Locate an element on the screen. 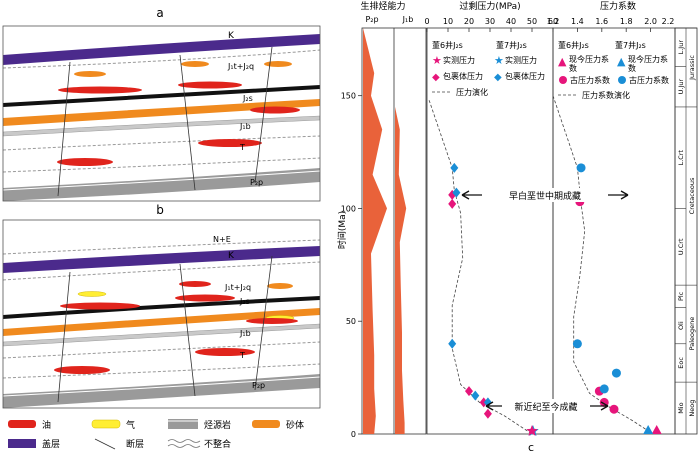 This screenshot has width=700, height=453. time-axis: 0 50 100 150 is located at coordinates (351, 265).